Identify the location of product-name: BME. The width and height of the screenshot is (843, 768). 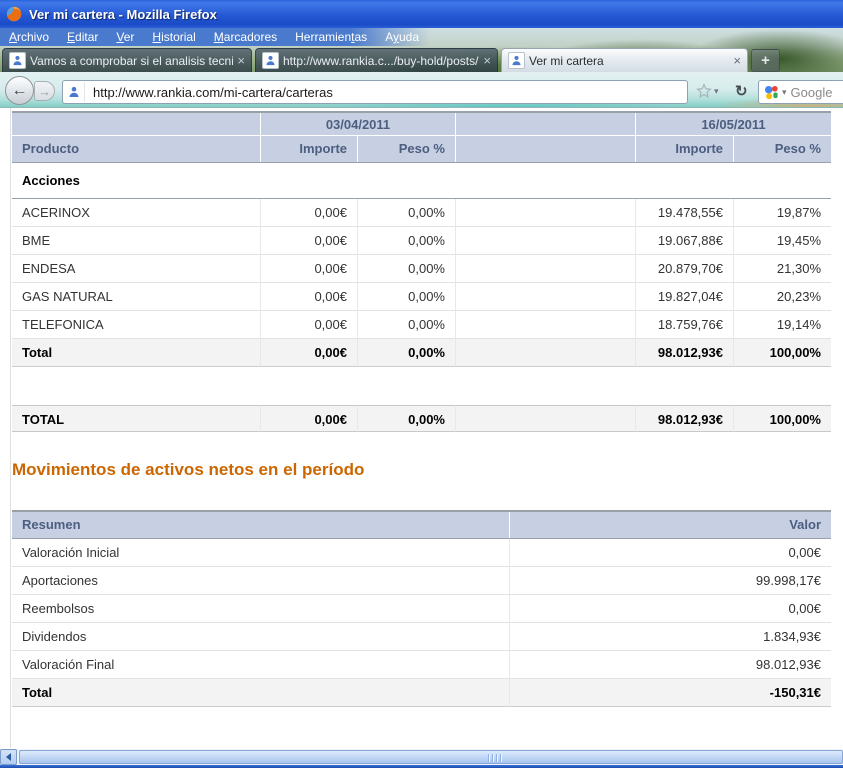
(136, 241).